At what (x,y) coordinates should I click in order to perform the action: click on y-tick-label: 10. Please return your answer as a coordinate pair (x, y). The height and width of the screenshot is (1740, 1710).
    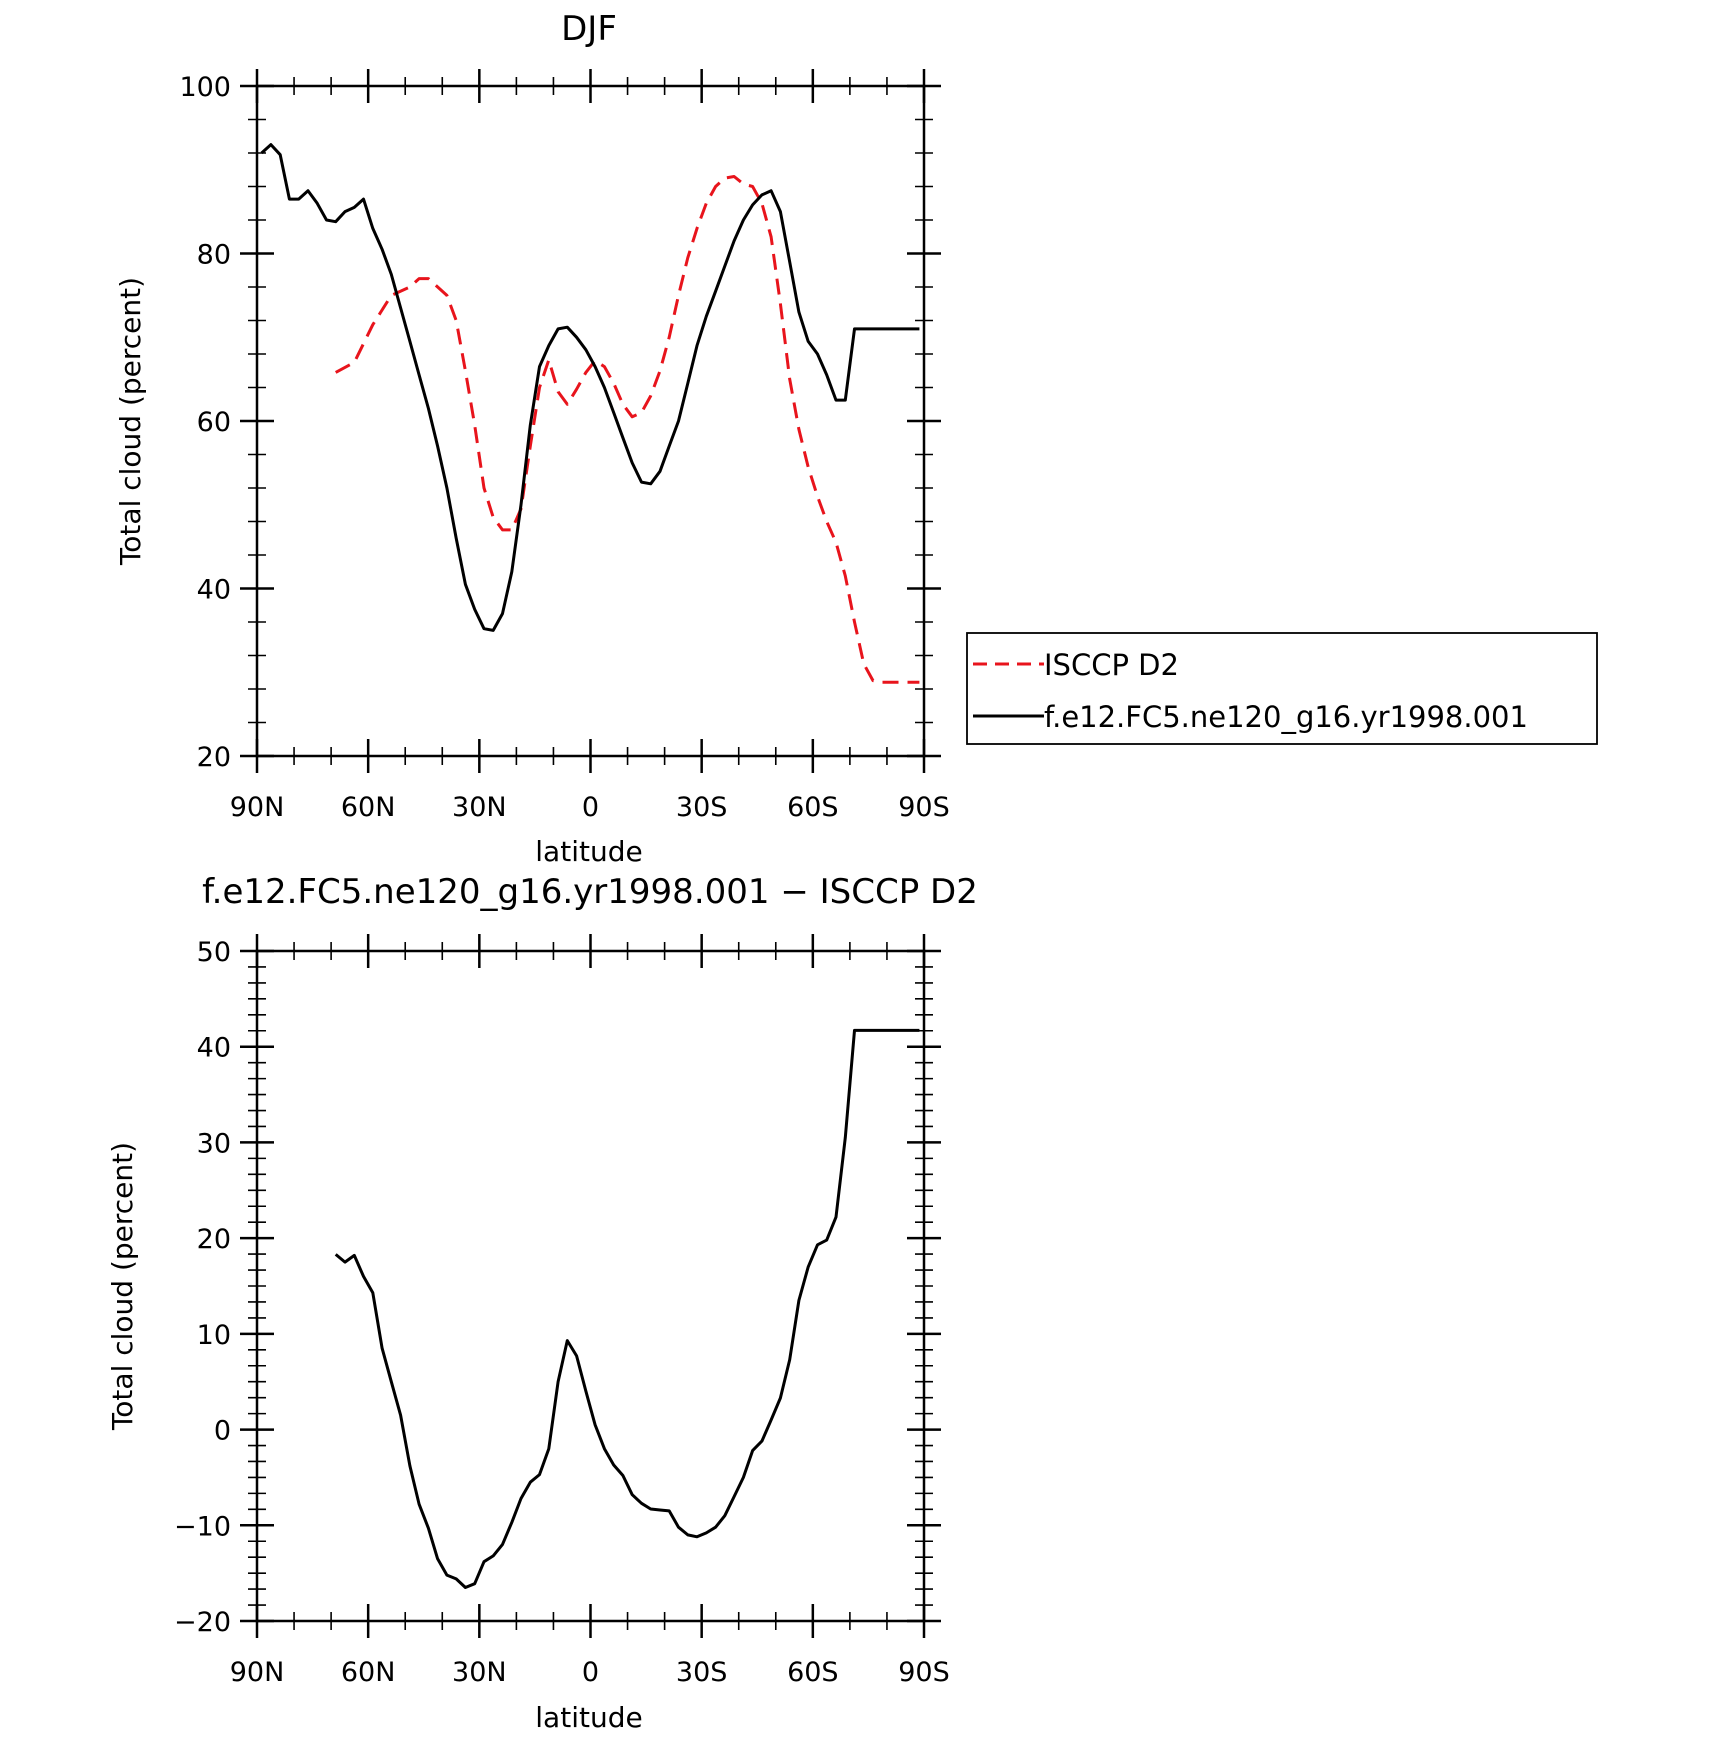
    Looking at the image, I should click on (214, 1335).